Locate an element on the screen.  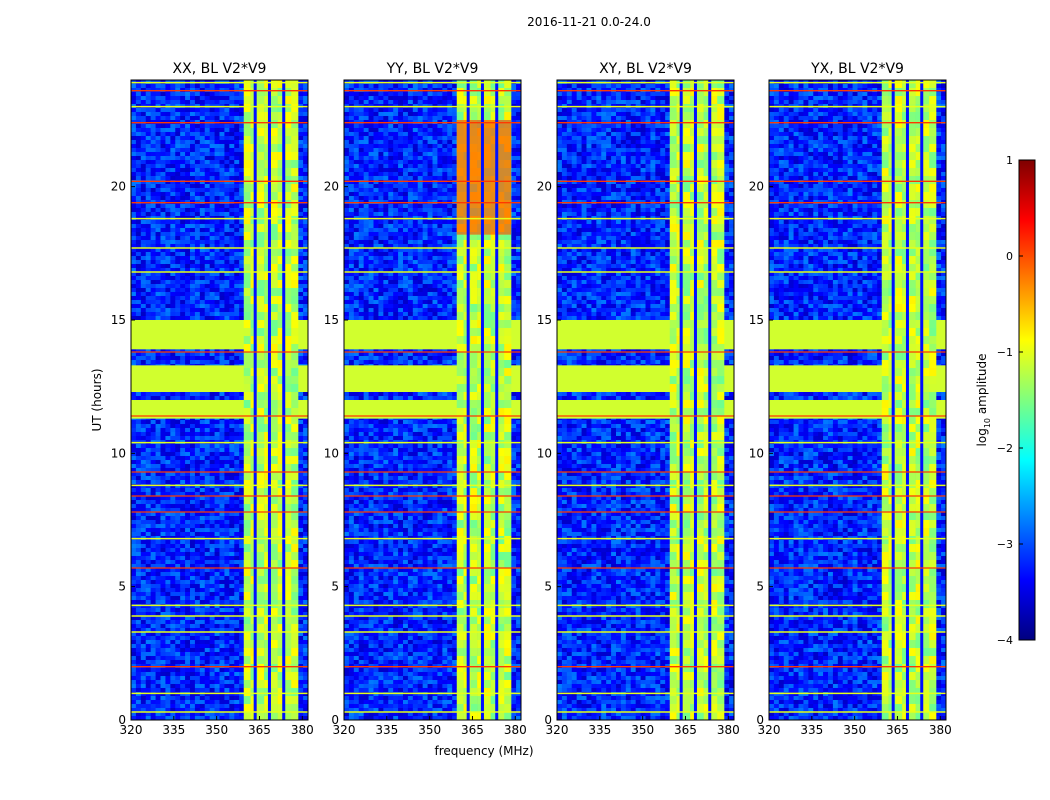
figure-suptitle: 2016-11-21 0.0-24.0 is located at coordinates (589, 22).